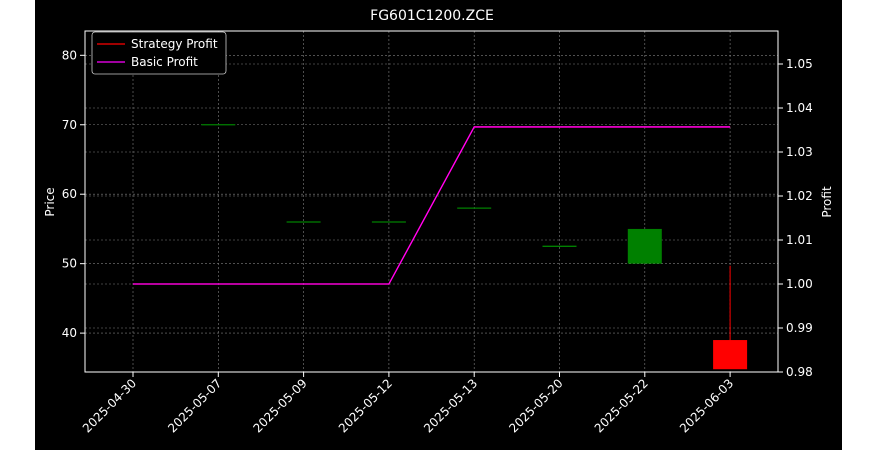 Image resolution: width=878 pixels, height=450 pixels. Describe the element at coordinates (799, 328) in the screenshot. I see `y-tick-label-right: 0.99` at that location.